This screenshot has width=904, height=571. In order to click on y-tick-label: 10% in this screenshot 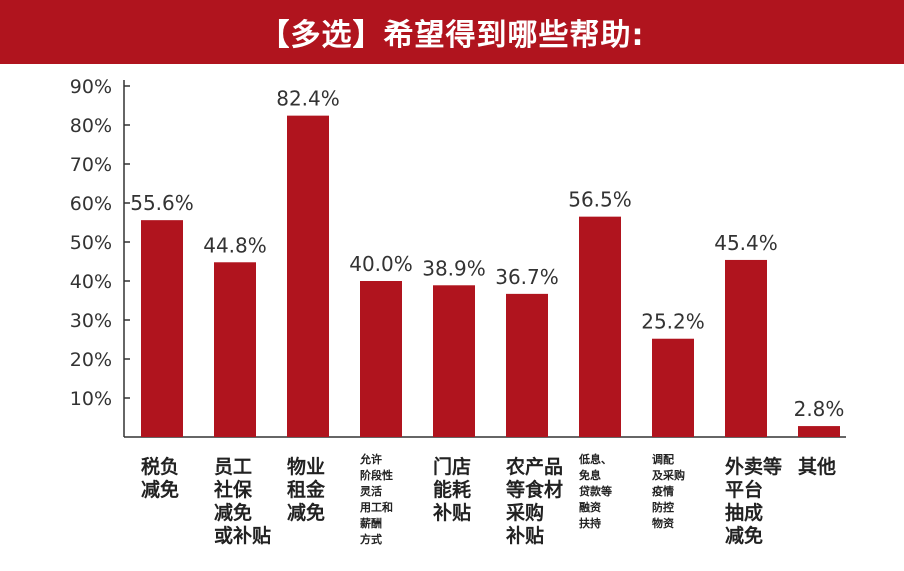, I will do `click(91, 399)`.